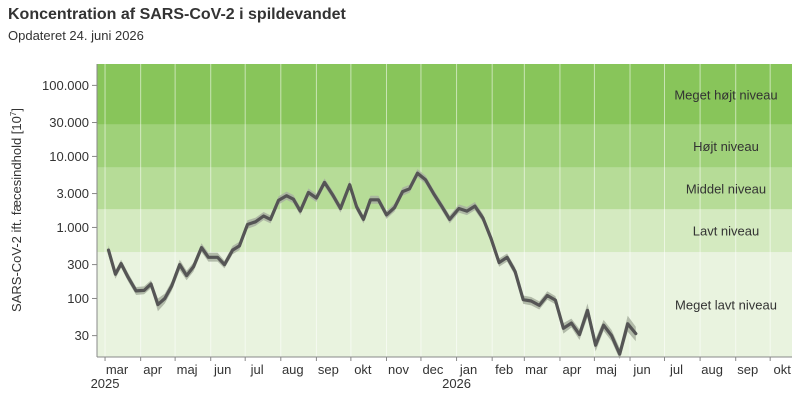 This screenshot has width=800, height=400. Describe the element at coordinates (725, 94) in the screenshot. I see `level-band-label: Meget højt niveau` at that location.